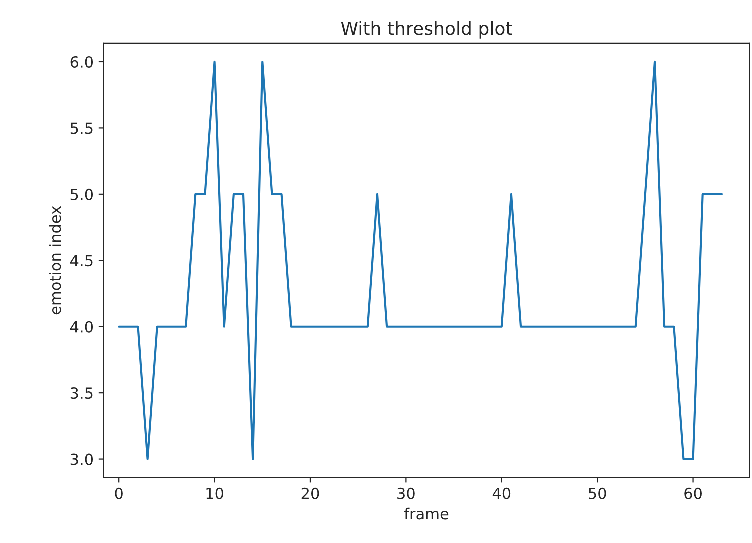 The width and height of the screenshot is (752, 543). Describe the element at coordinates (426, 30) in the screenshot. I see `chart-title: With threshold plot` at that location.